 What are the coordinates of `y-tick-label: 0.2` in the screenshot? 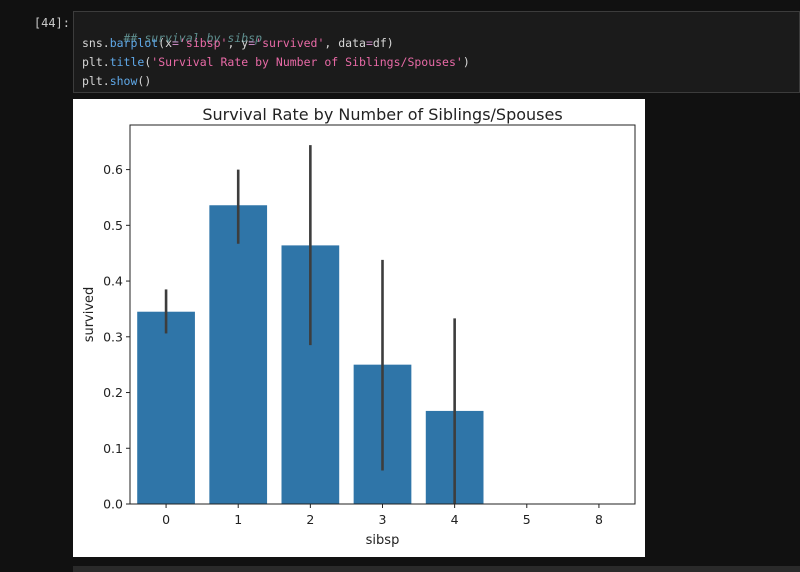 It's located at (113, 392).